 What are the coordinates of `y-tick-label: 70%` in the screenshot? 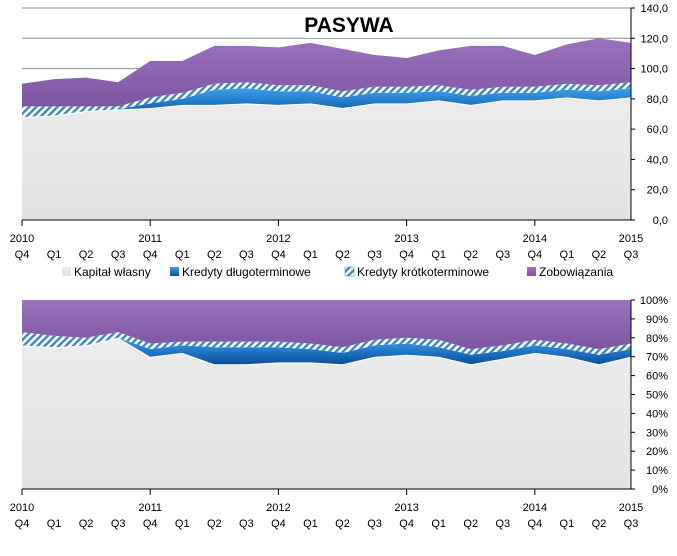 It's located at (657, 358).